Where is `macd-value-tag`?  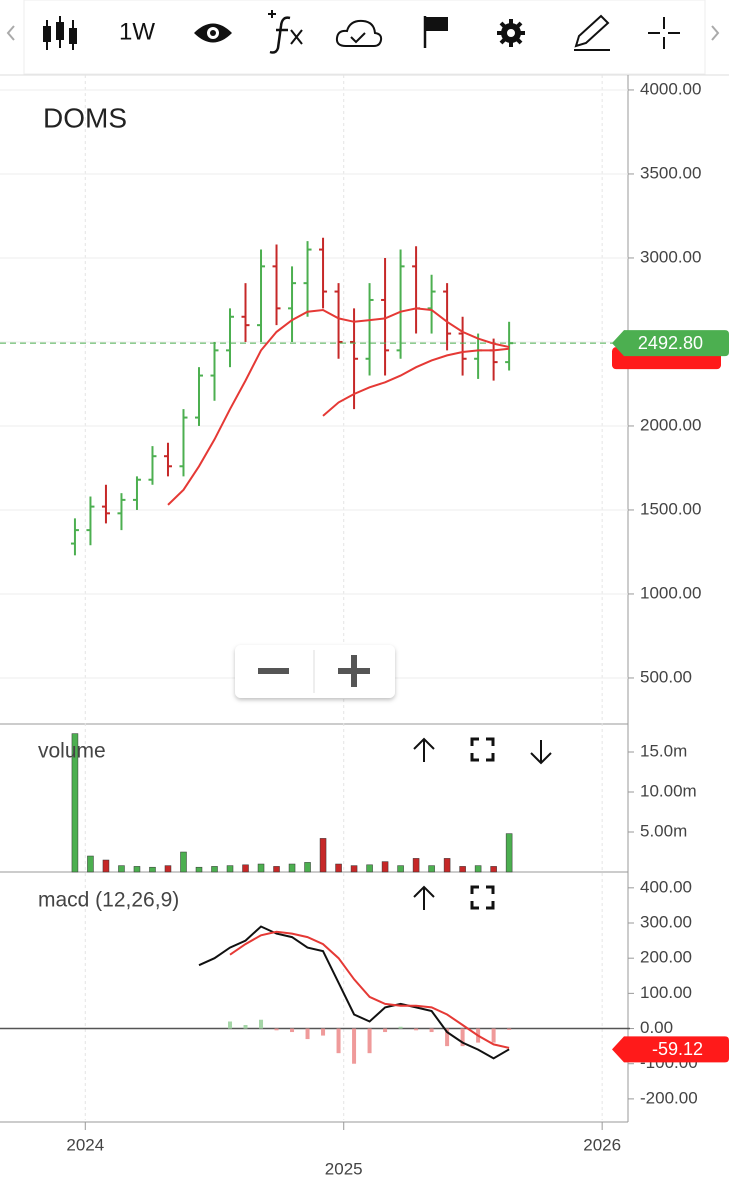
macd-value-tag is located at coordinates (670, 1049).